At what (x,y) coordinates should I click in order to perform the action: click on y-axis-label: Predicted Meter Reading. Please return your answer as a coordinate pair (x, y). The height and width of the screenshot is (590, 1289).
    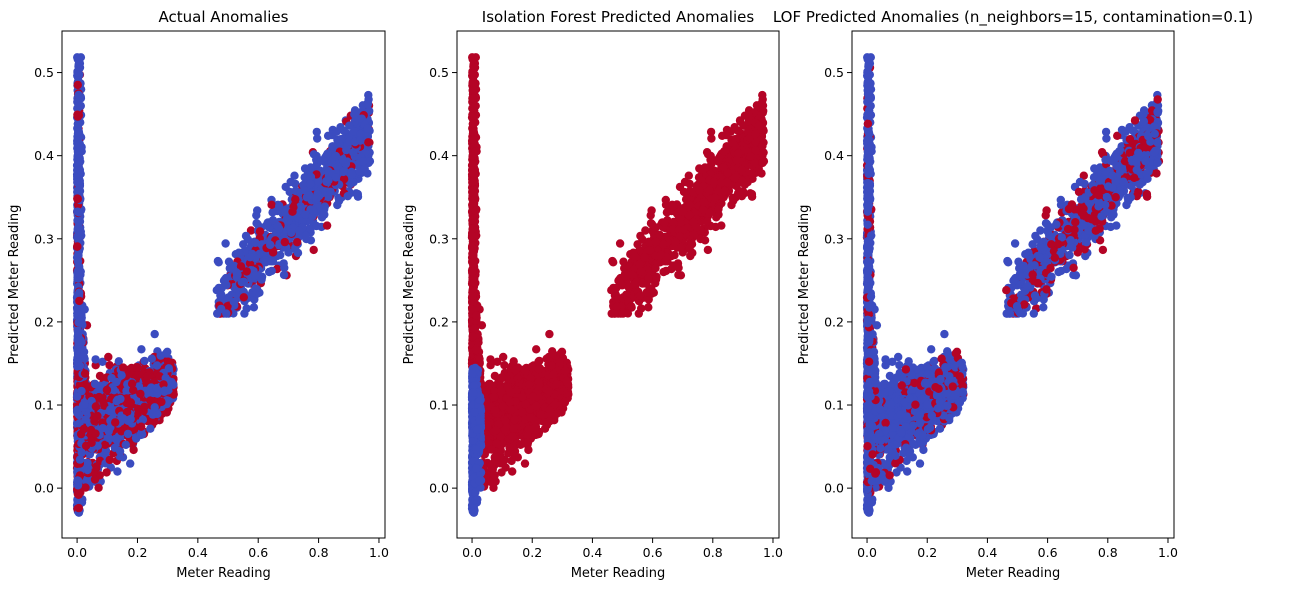
    Looking at the image, I should click on (14, 285).